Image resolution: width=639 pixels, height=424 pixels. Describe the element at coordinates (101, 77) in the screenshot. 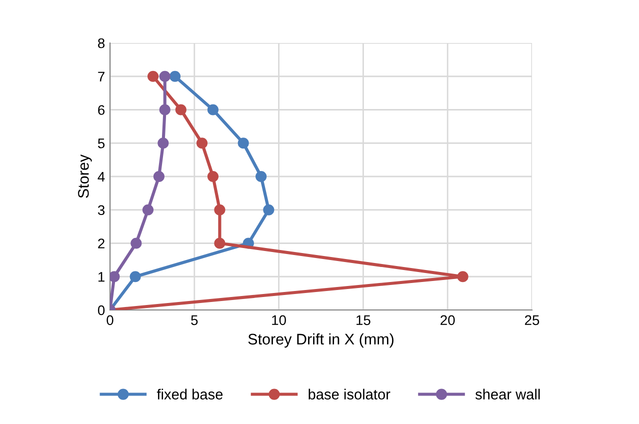

I see `y-tick-label: 7` at that location.